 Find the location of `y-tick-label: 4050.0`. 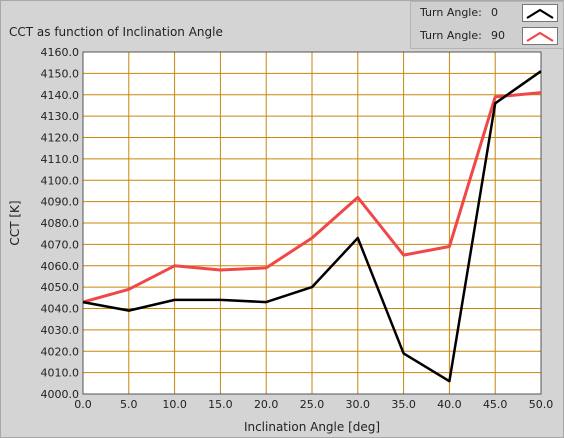

y-tick-label: 4050.0 is located at coordinates (60, 287).